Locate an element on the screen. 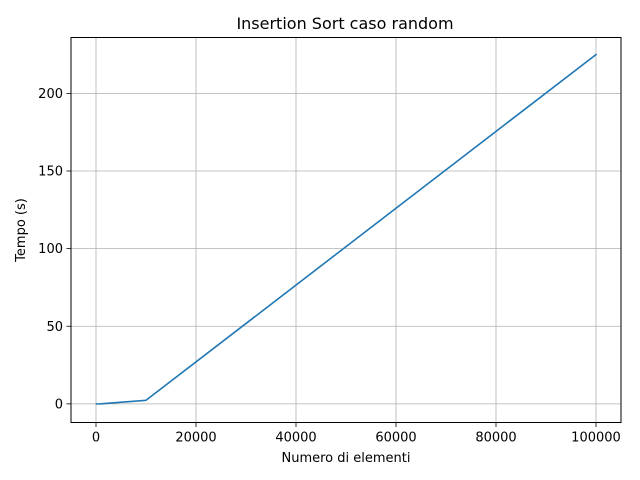 The width and height of the screenshot is (640, 480). y-tick-label: 100 is located at coordinates (50, 249).